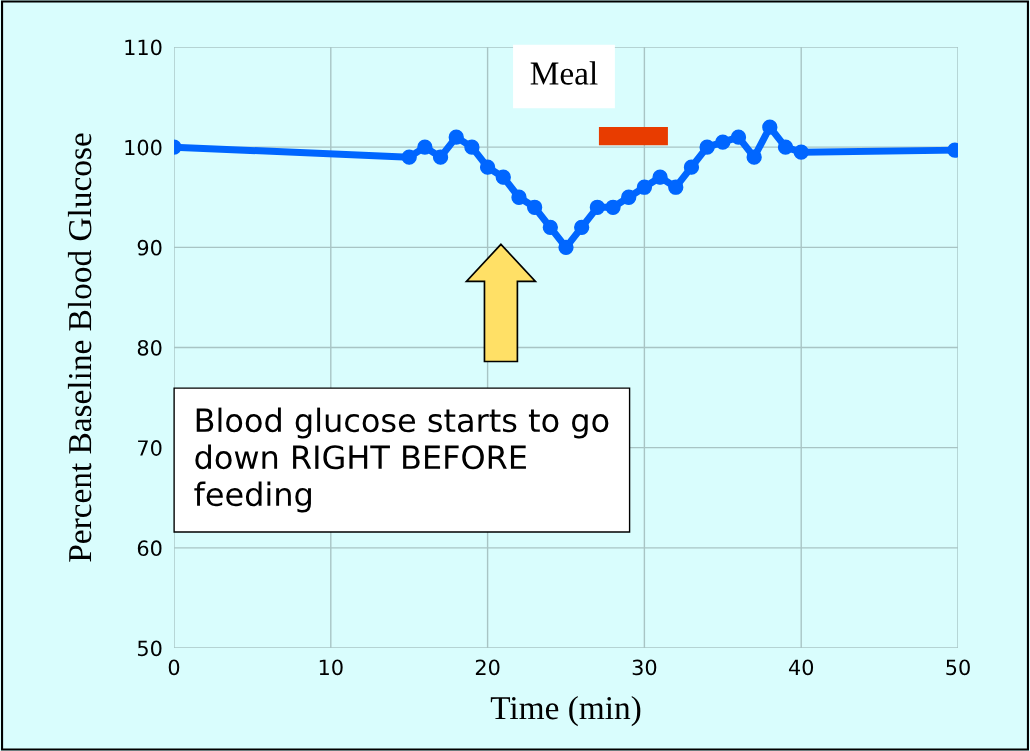  What do you see at coordinates (149, 648) in the screenshot?
I see `y-tick-label: 50` at bounding box center [149, 648].